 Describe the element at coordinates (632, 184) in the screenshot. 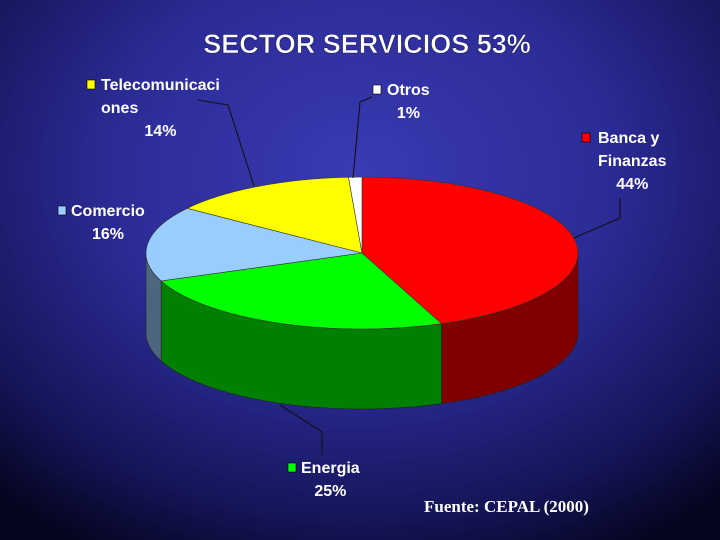

I see `slice-value-banca-y-finanzas: 44%` at that location.